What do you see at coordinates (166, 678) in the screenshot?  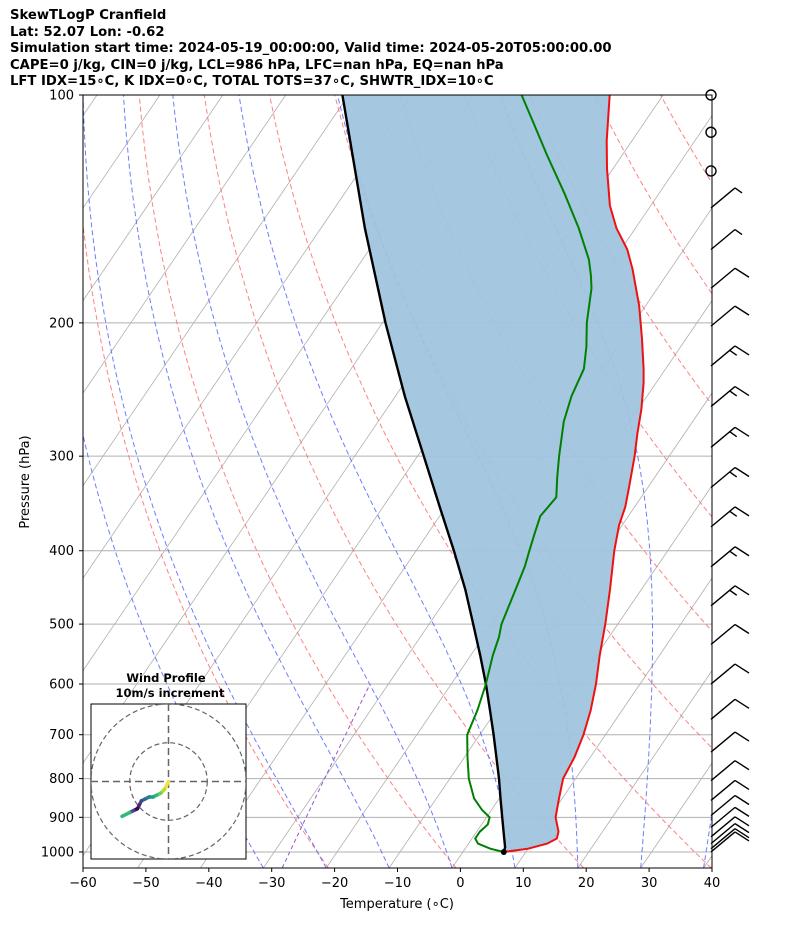 I see `hodograph-title: Wind Profile` at bounding box center [166, 678].